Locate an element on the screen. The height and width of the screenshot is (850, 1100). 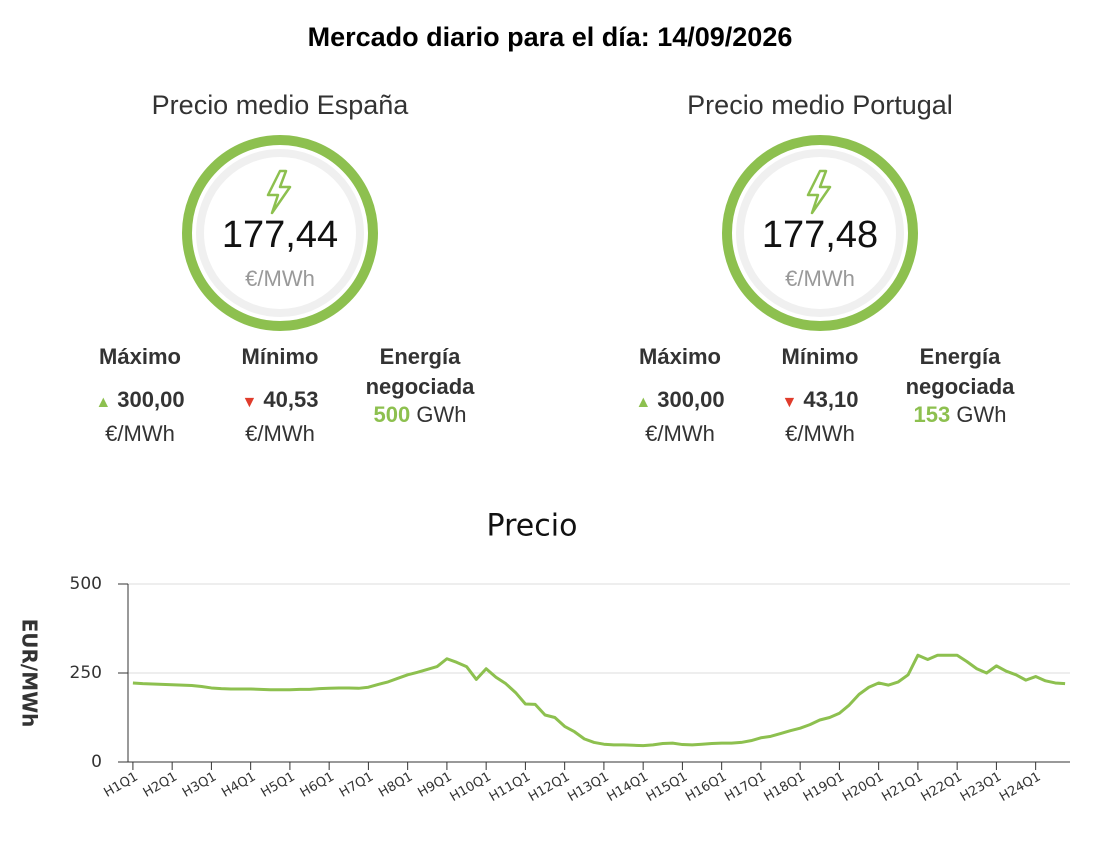
x-tick-label: H5Q1 is located at coordinates (277, 785).